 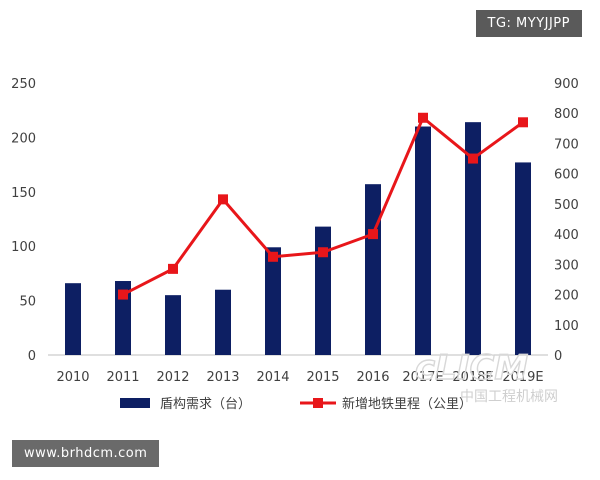 What do you see at coordinates (86, 453) in the screenshot?
I see `website-tag: www.brhdcm.com` at bounding box center [86, 453].